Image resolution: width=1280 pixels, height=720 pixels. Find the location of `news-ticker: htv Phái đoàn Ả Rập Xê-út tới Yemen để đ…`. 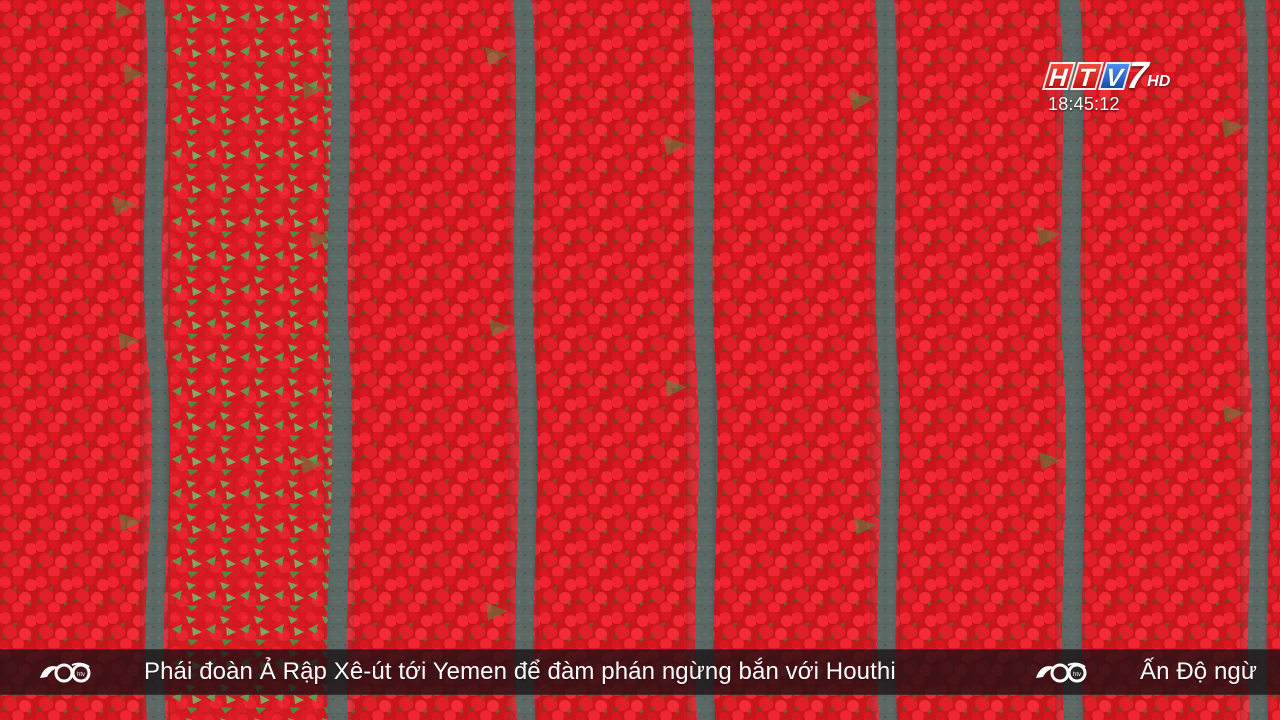

news-ticker: htv Phái đoàn Ả Rập Xê-út tới Yemen để đ… is located at coordinates (640, 672).